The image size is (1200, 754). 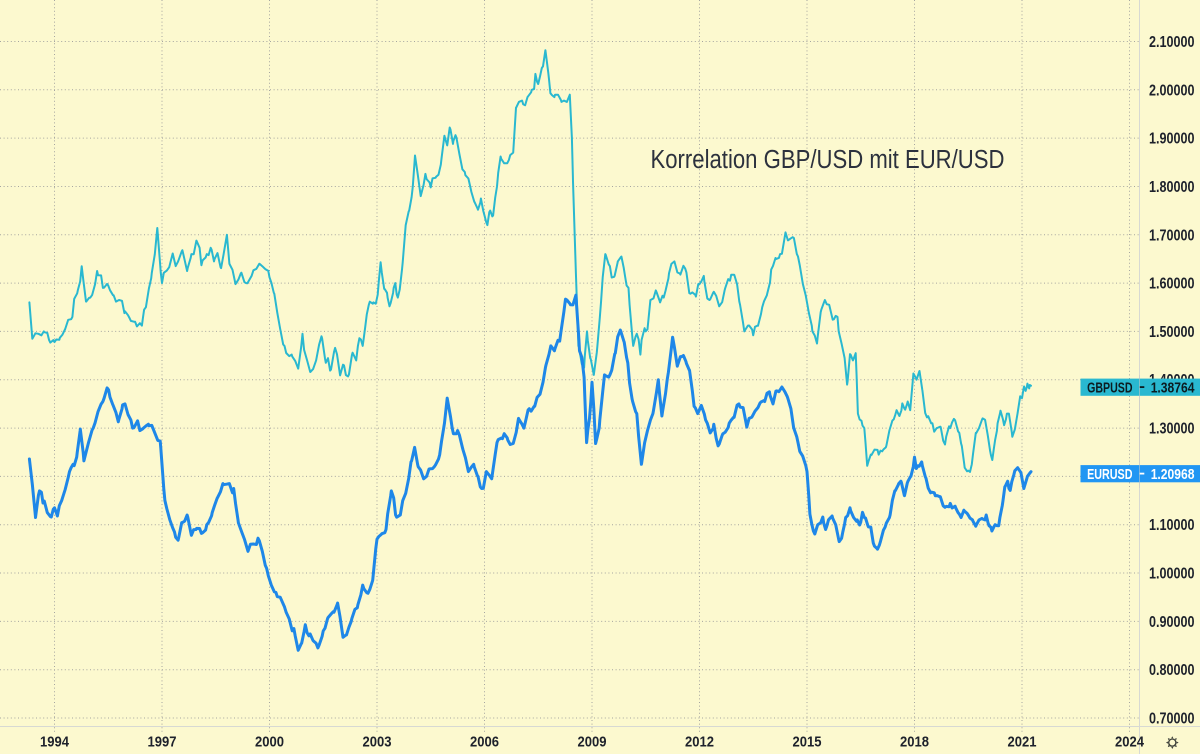 I want to click on svg-text: 1.38764, so click(x=1173, y=388).